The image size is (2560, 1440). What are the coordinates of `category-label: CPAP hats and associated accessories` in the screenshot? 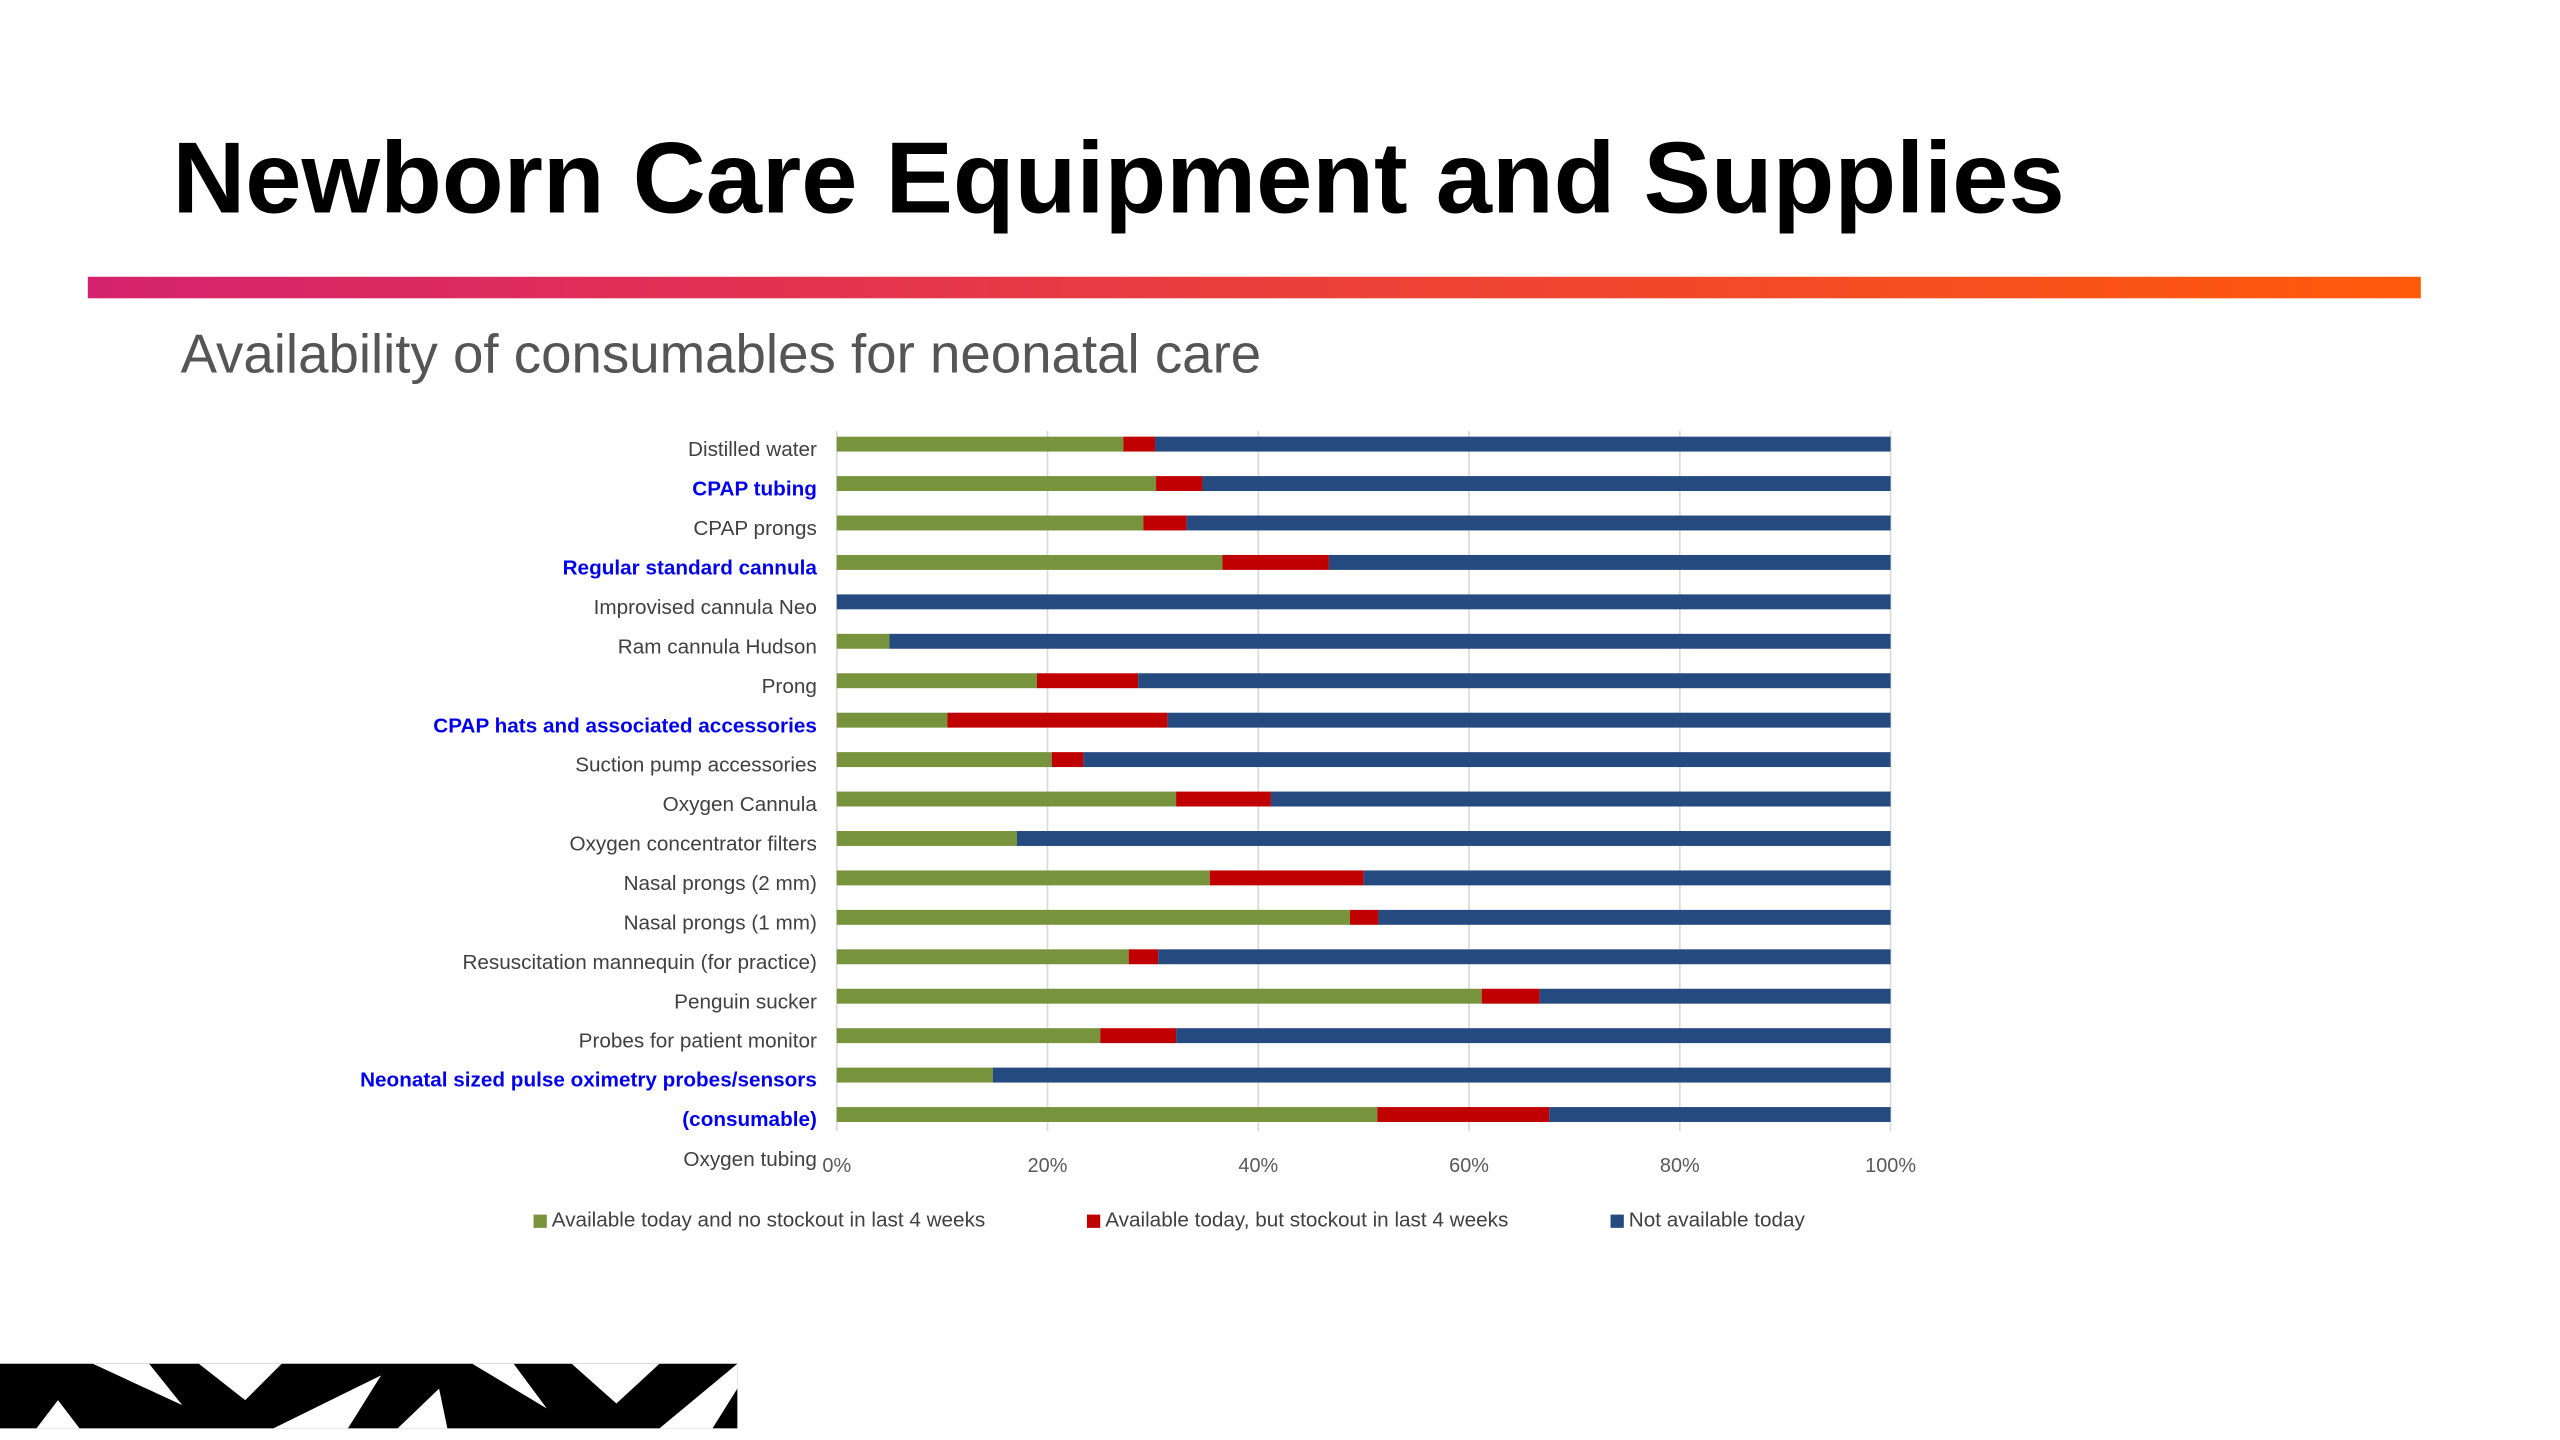 It's located at (625, 725).